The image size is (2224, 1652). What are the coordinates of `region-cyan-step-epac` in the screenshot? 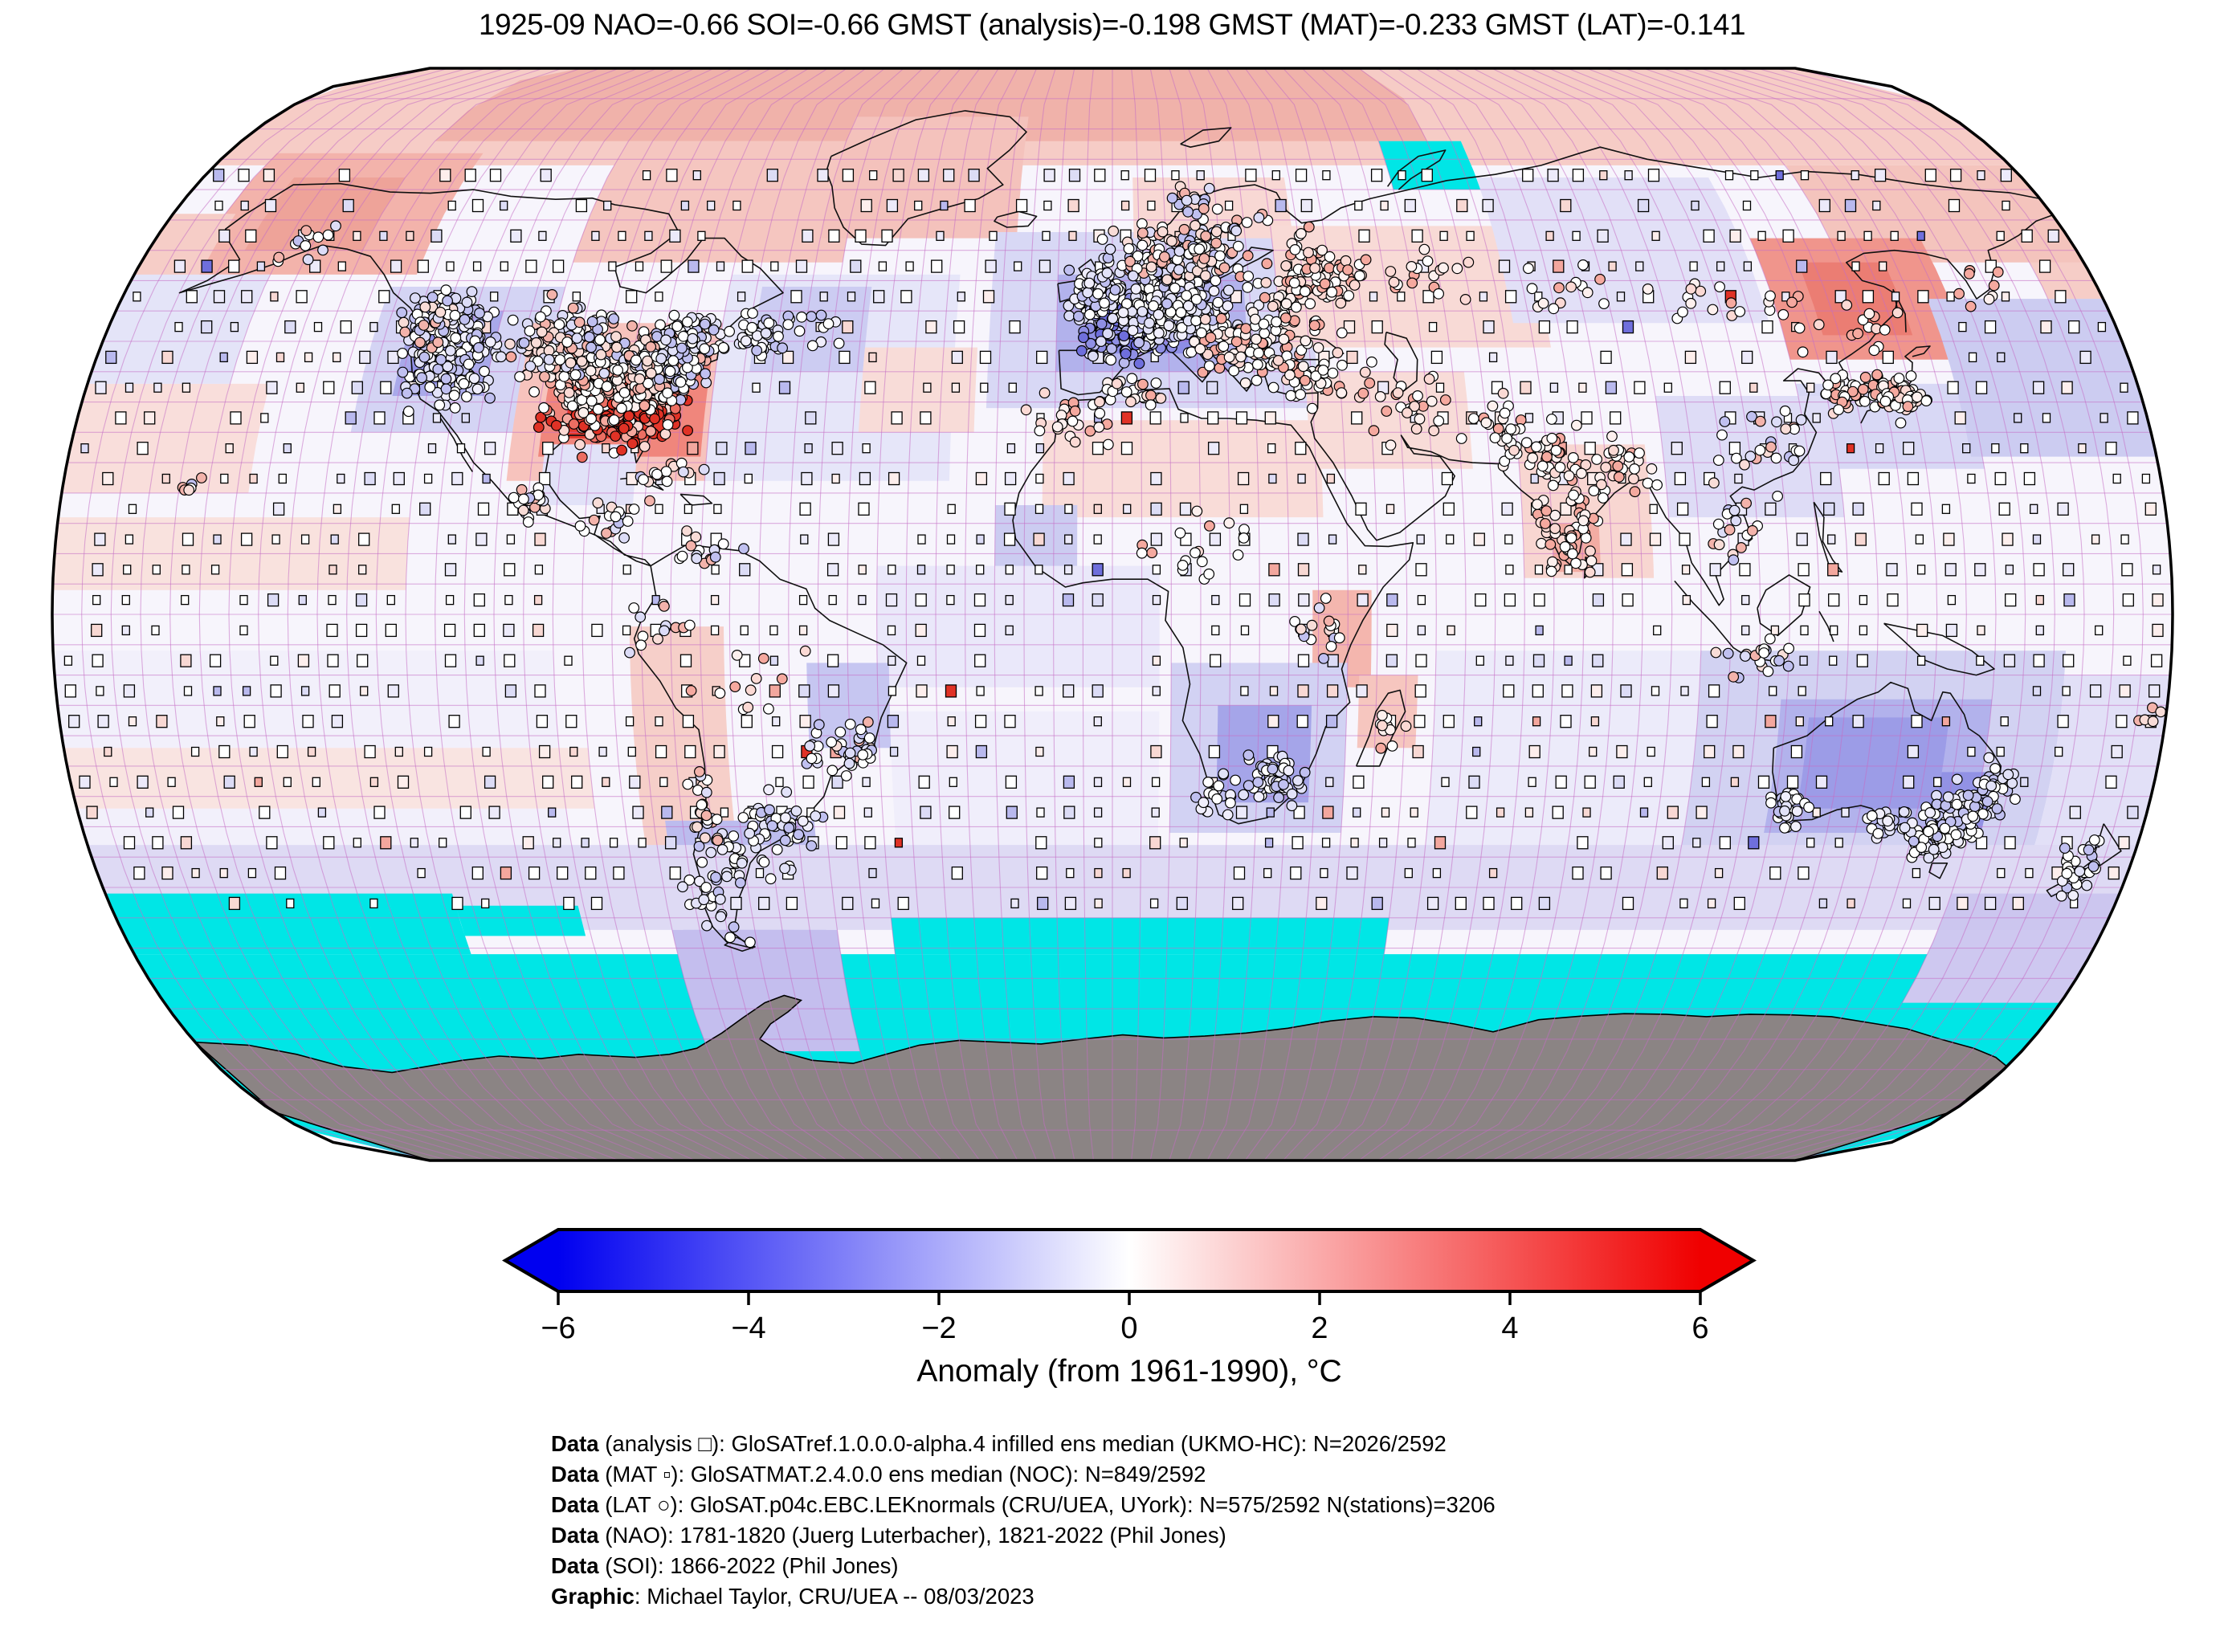 It's located at (520, 920).